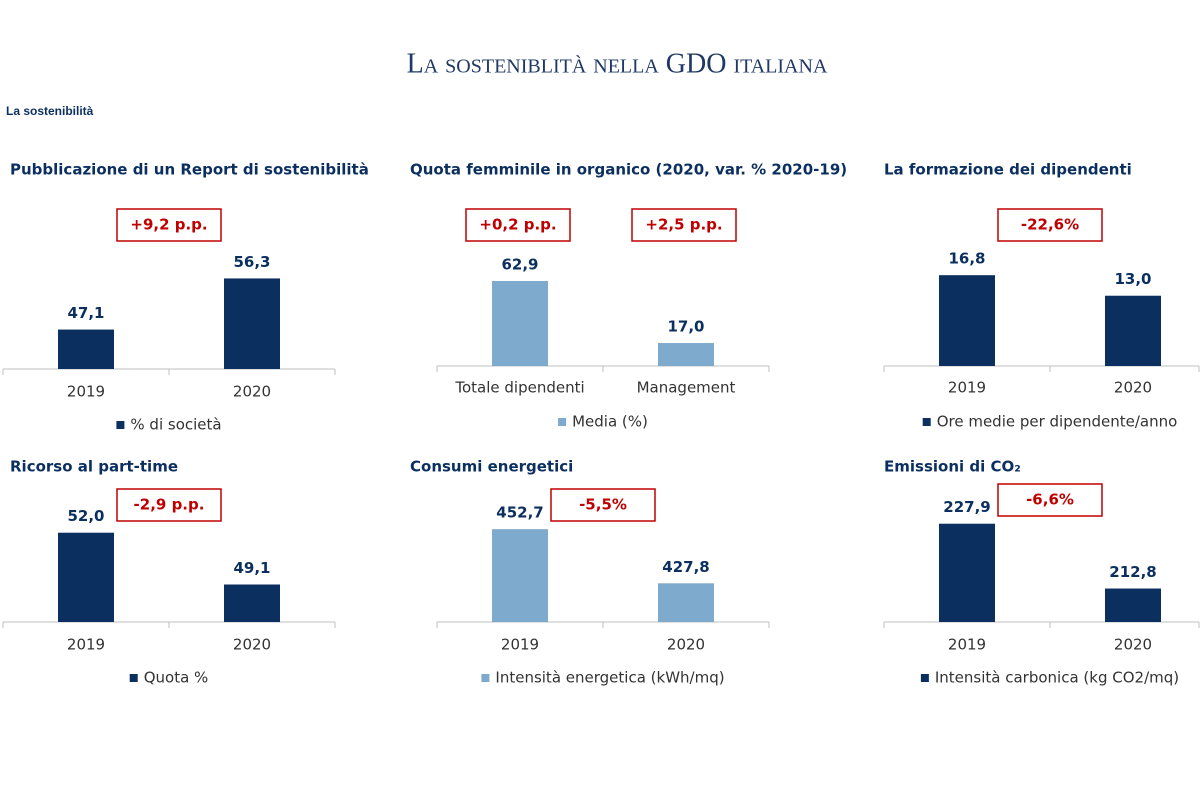 Image resolution: width=1200 pixels, height=800 pixels. What do you see at coordinates (491, 467) in the screenshot?
I see `chart-title: Consumi energetici` at bounding box center [491, 467].